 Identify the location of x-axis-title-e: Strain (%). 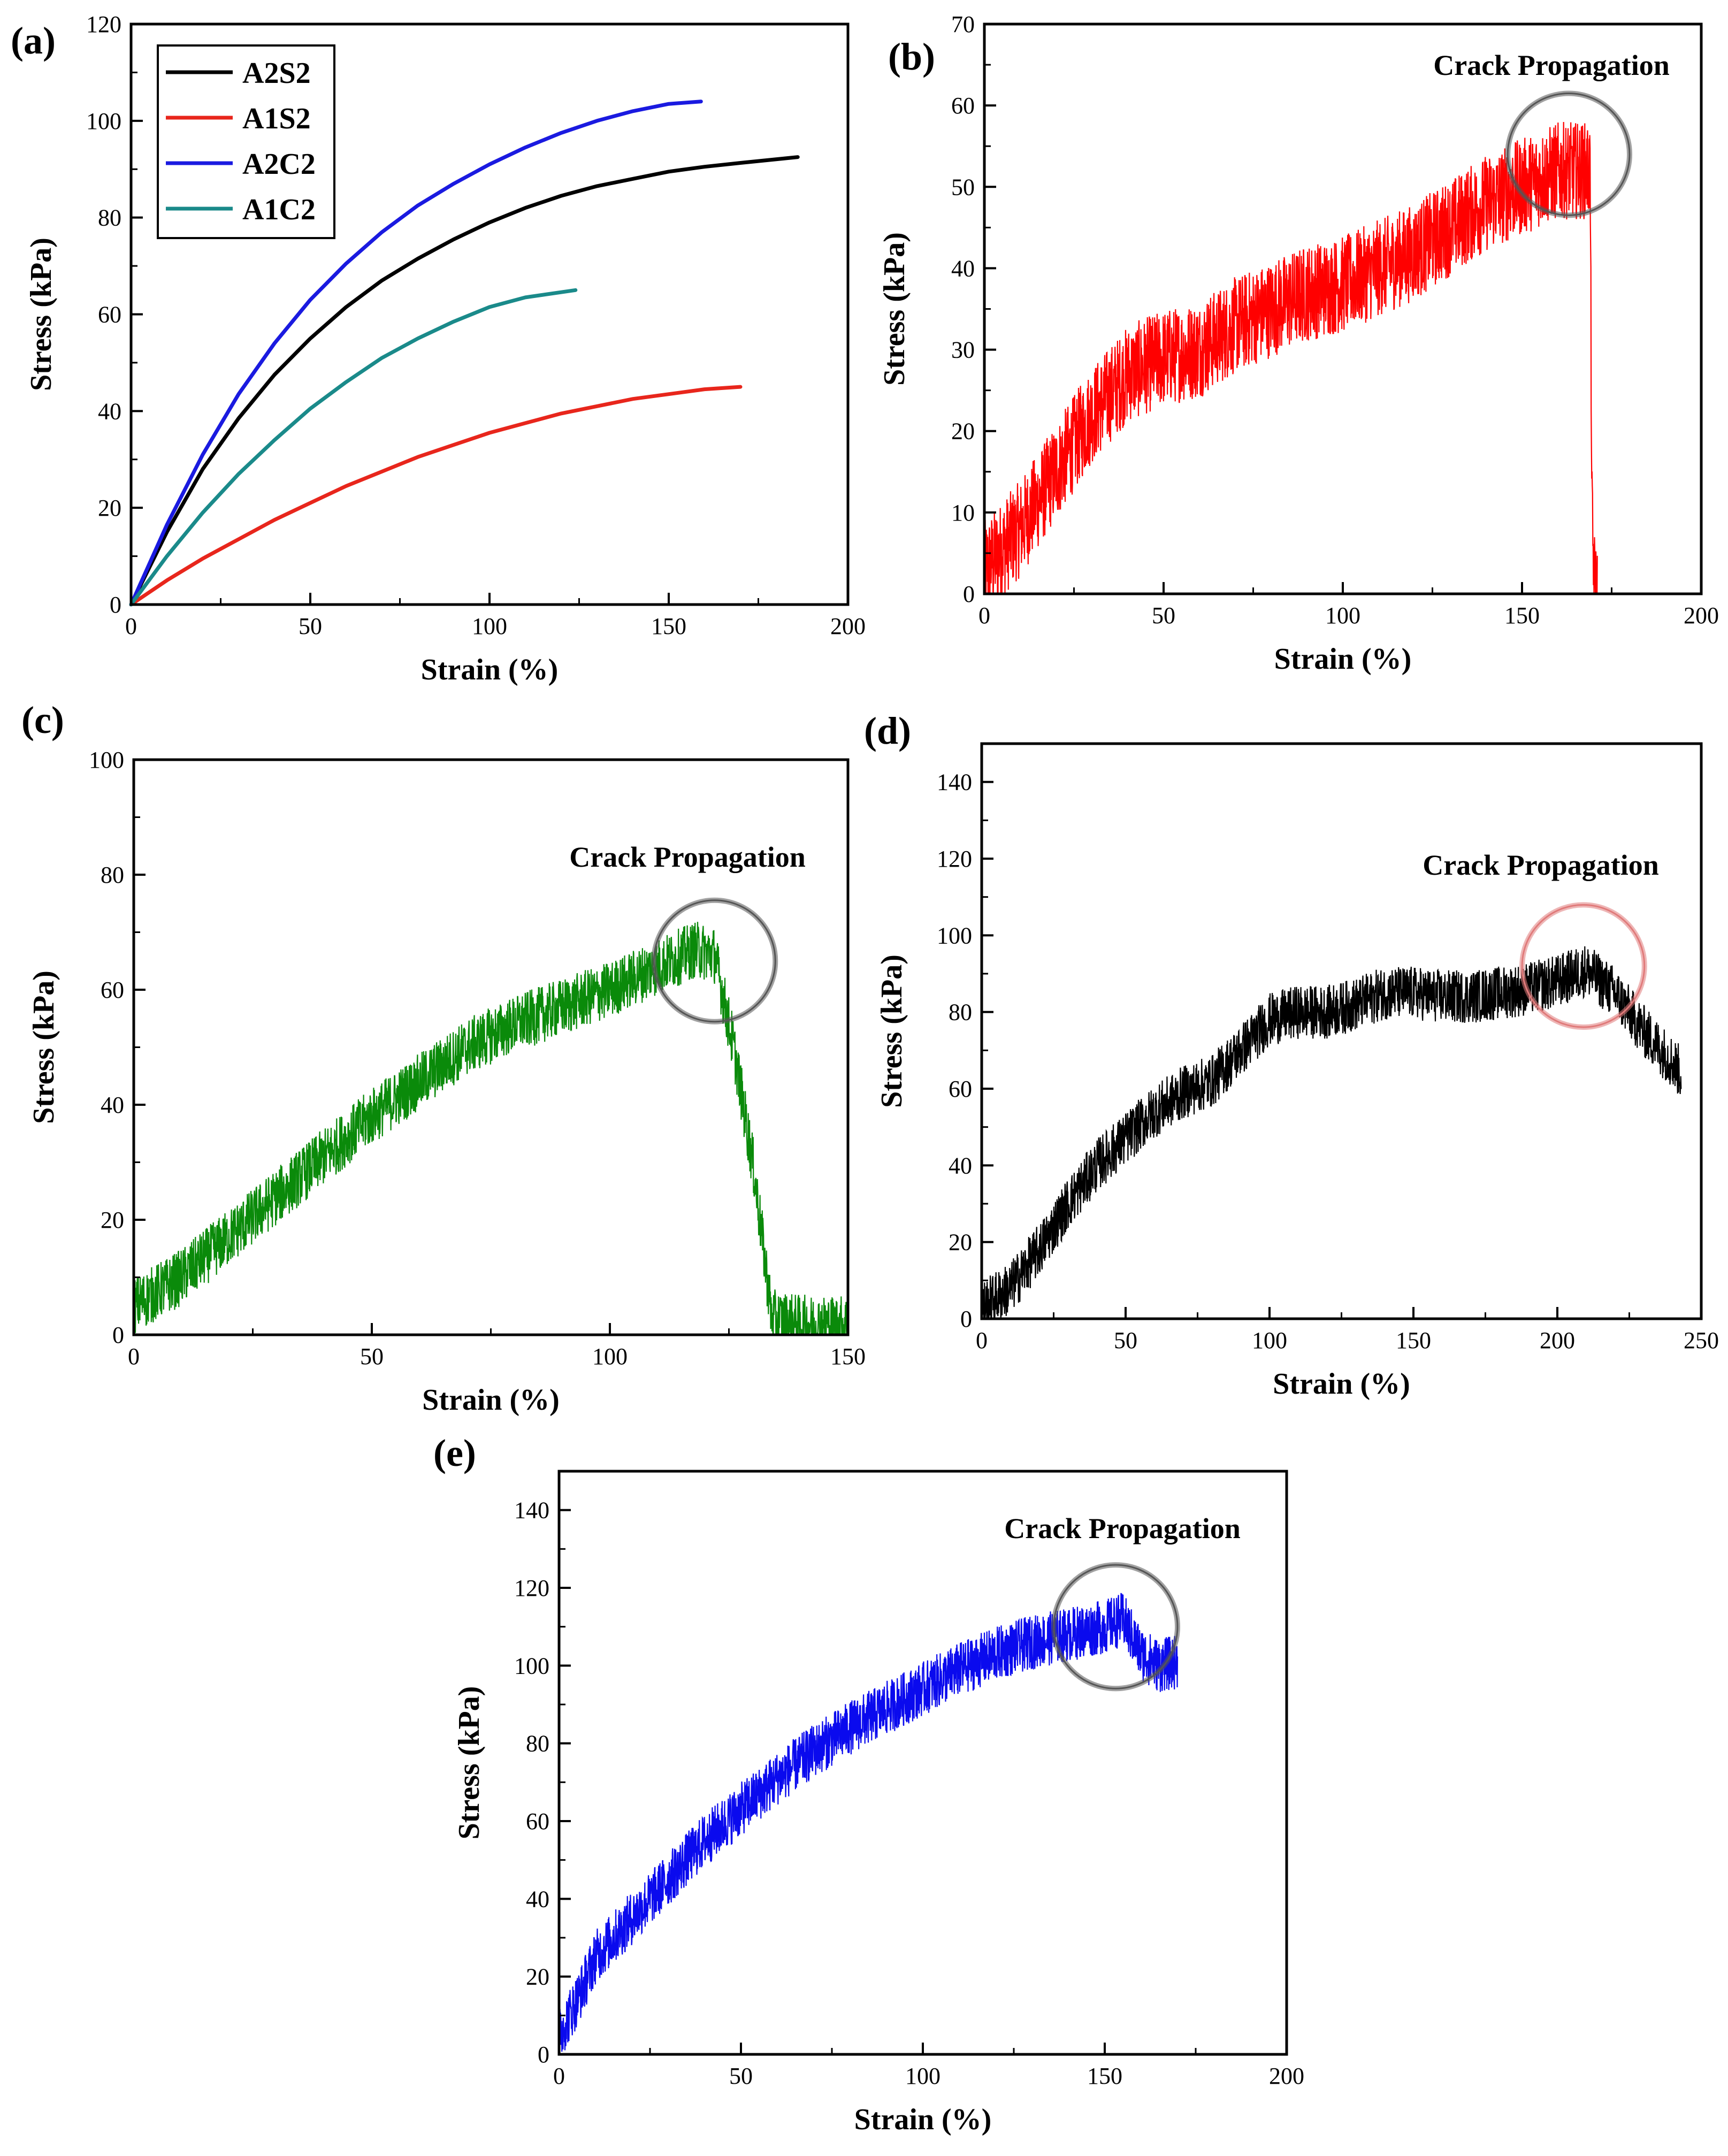
(923, 2119).